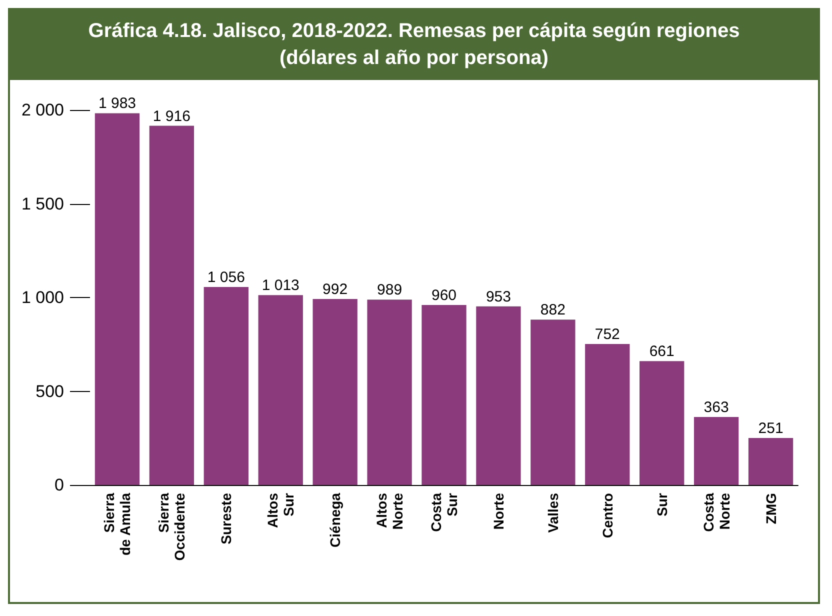  I want to click on data-label: 953, so click(498, 297).